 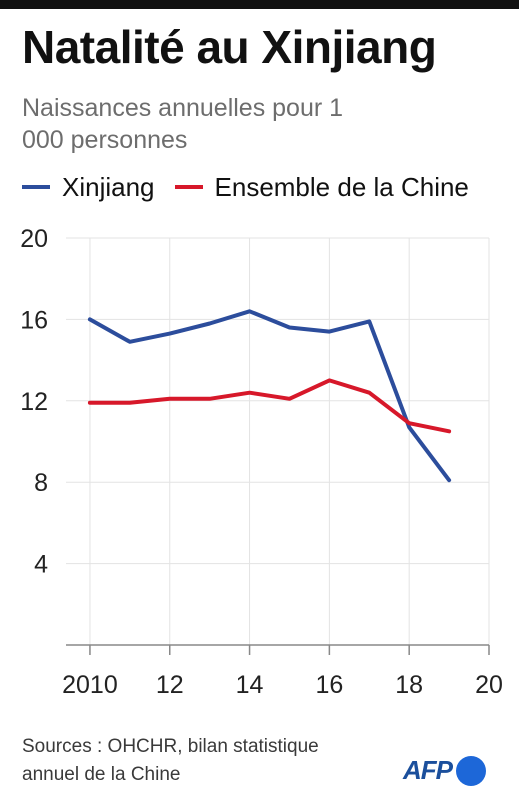 I want to click on legend-label-xinjiang: Xinjiang, so click(x=108, y=186).